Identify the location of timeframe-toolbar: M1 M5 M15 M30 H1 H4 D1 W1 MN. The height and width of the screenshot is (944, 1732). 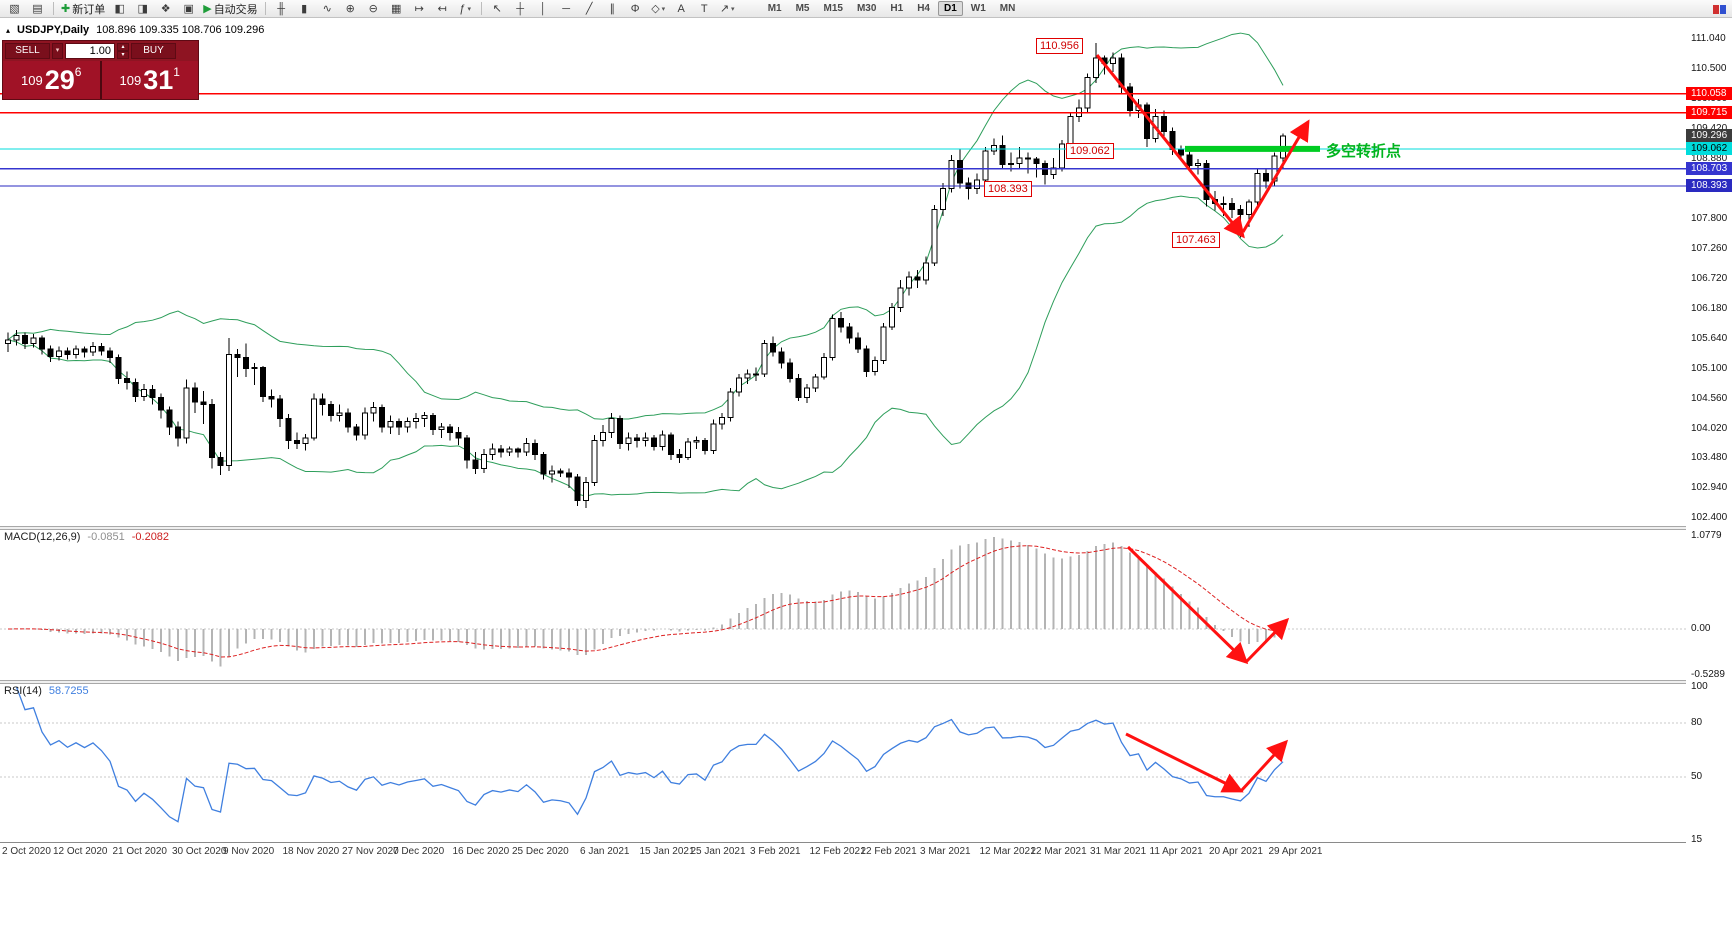
(892, 8).